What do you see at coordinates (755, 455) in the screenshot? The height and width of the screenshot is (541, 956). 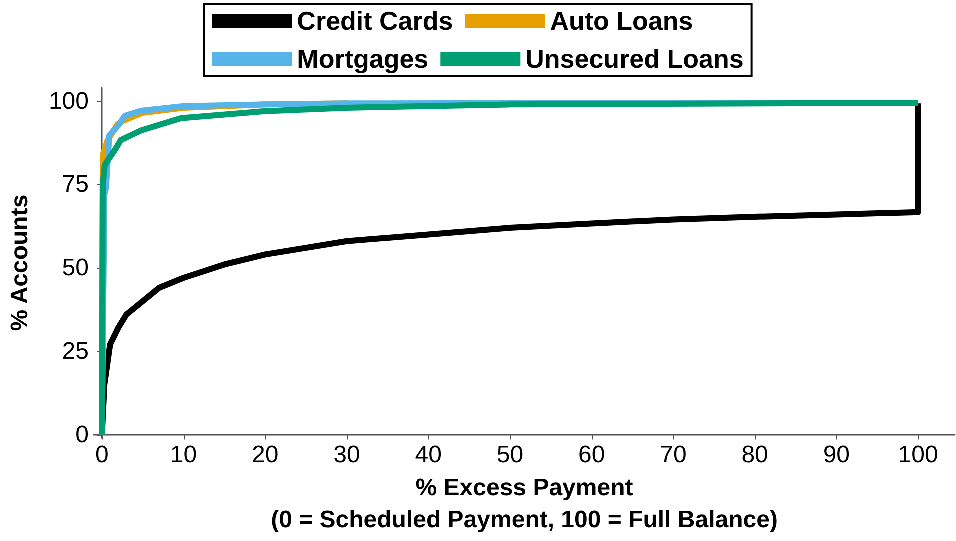 I see `x-tick-label: 80` at bounding box center [755, 455].